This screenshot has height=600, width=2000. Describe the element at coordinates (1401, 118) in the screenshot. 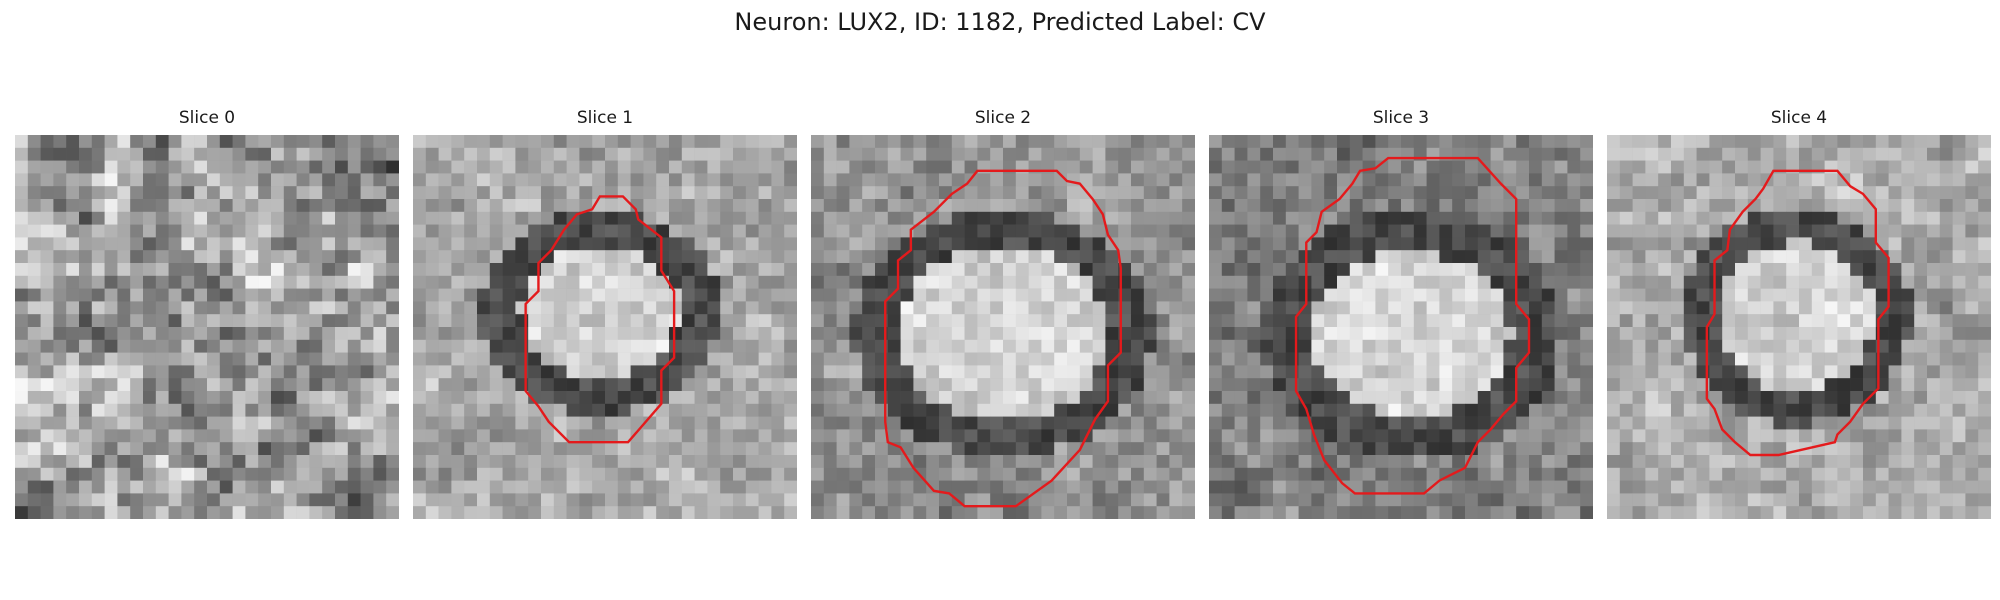

I see `slice-title-3: Slice 3` at that location.